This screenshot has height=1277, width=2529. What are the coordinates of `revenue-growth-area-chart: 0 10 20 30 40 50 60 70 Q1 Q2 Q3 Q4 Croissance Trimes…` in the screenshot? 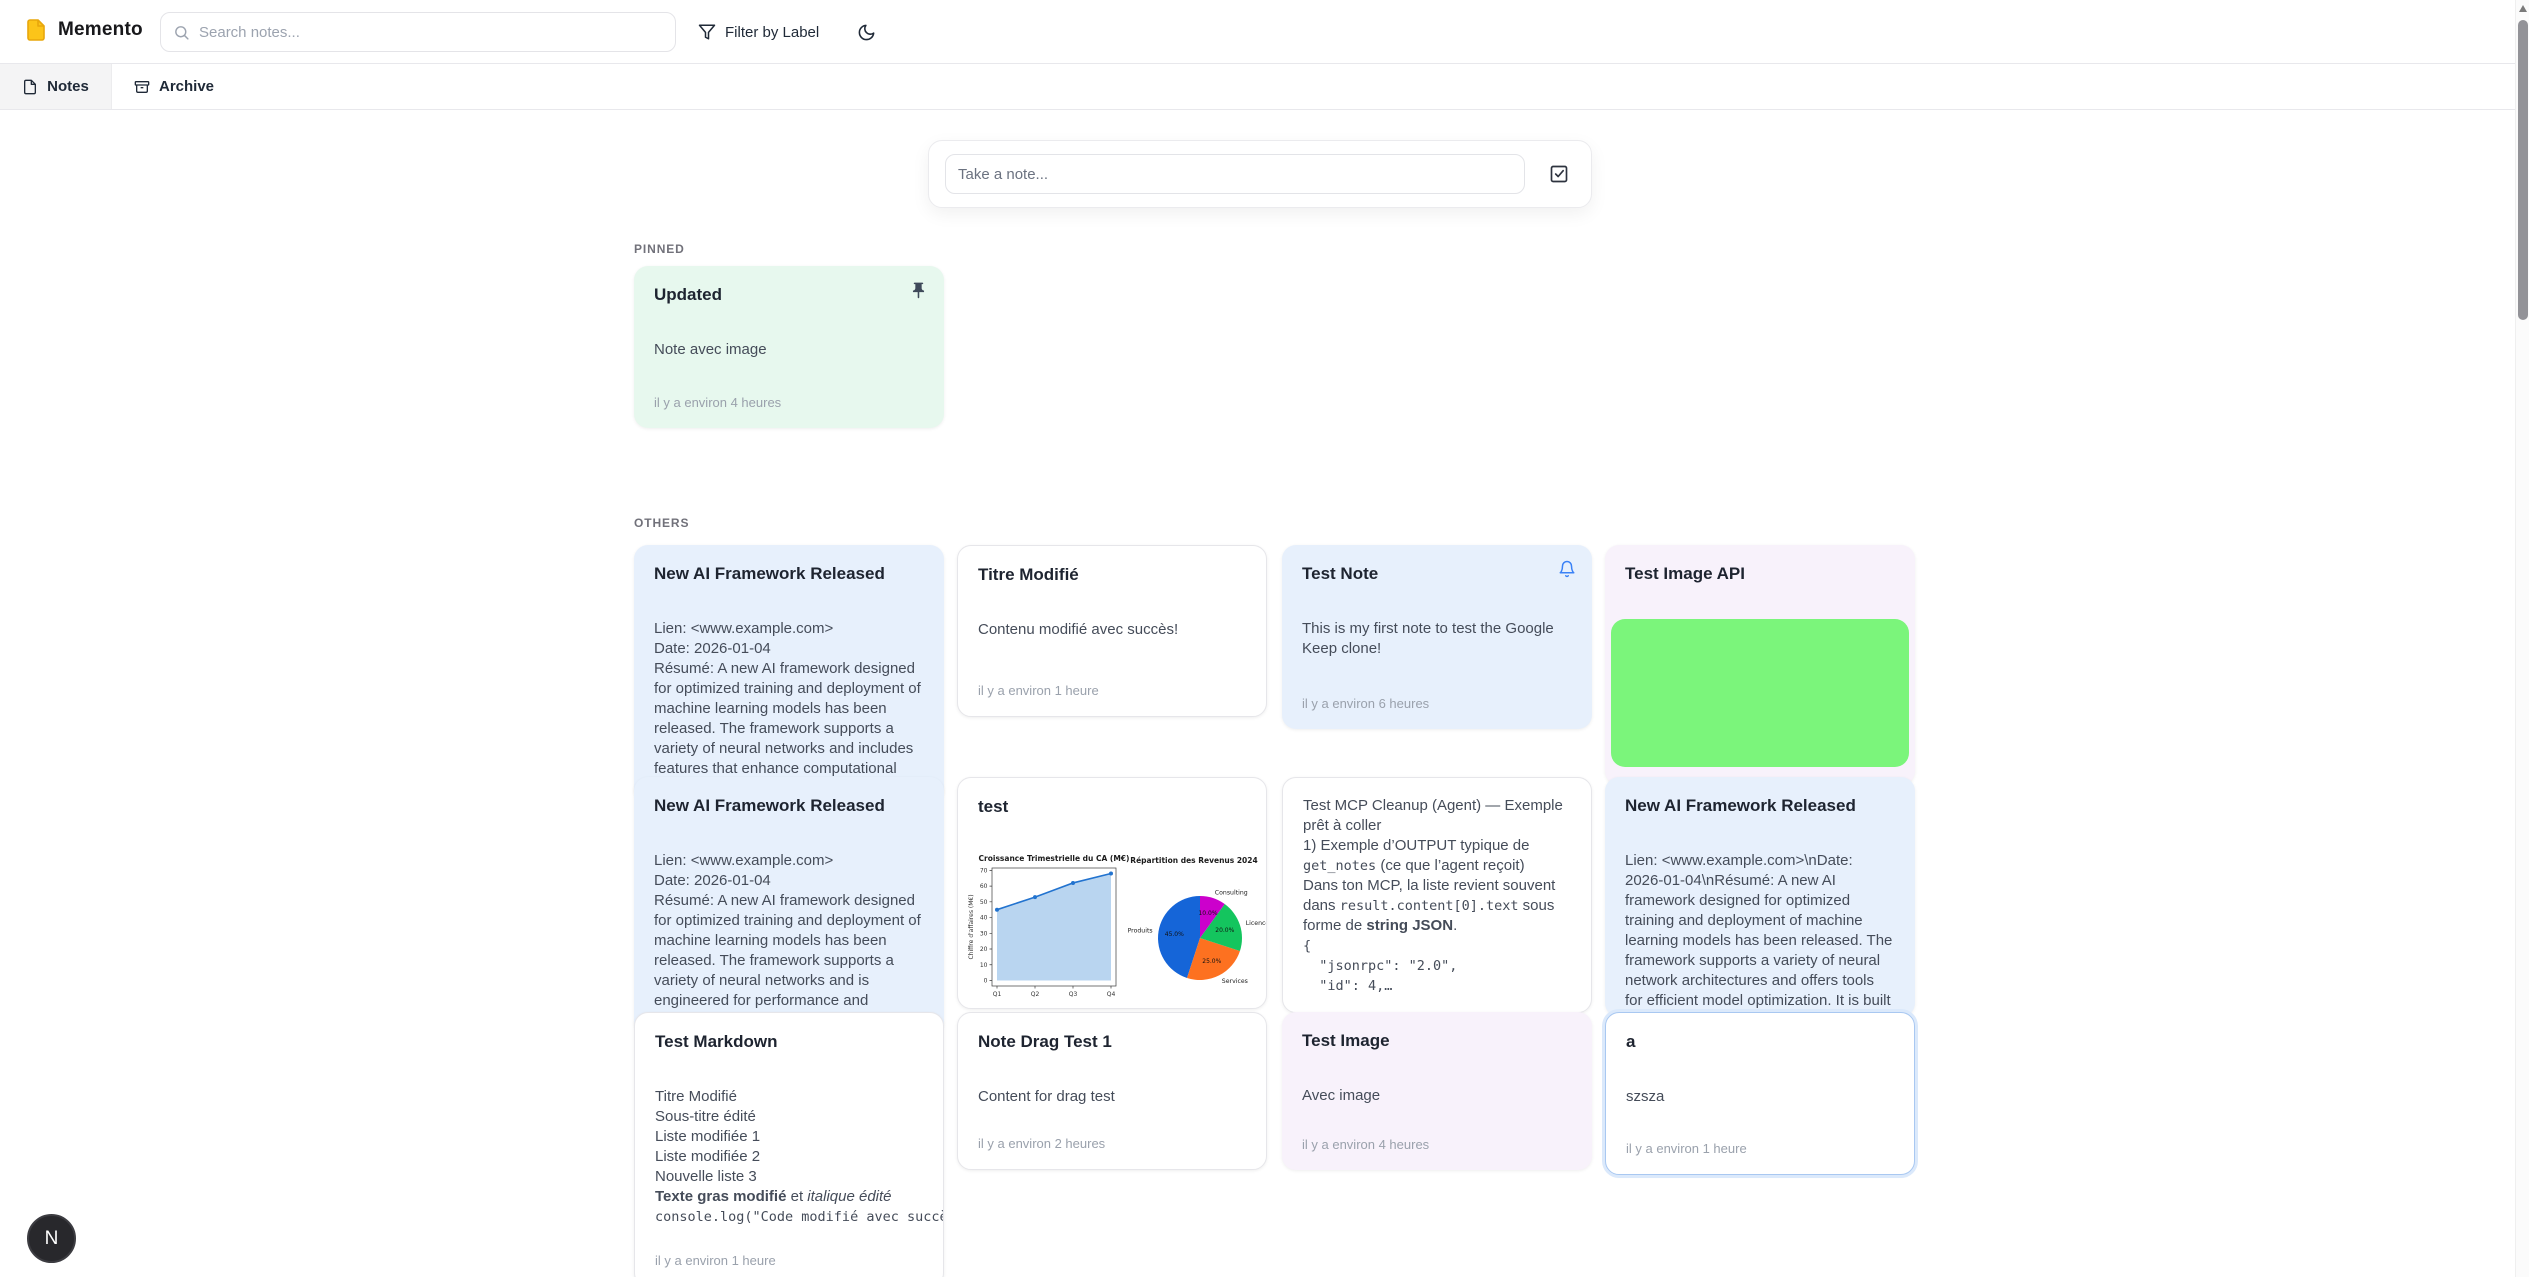 It's located at (1048, 926).